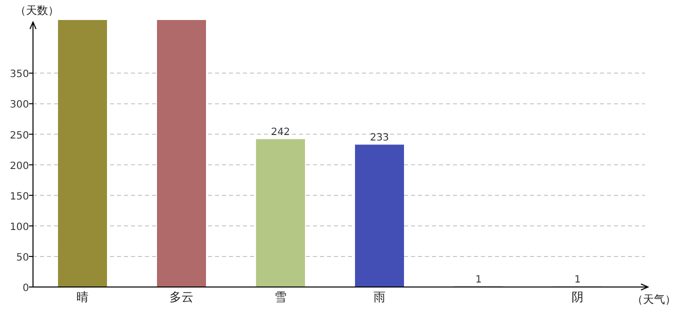 The image size is (680, 320). Describe the element at coordinates (280, 132) in the screenshot. I see `data-label: 242` at that location.